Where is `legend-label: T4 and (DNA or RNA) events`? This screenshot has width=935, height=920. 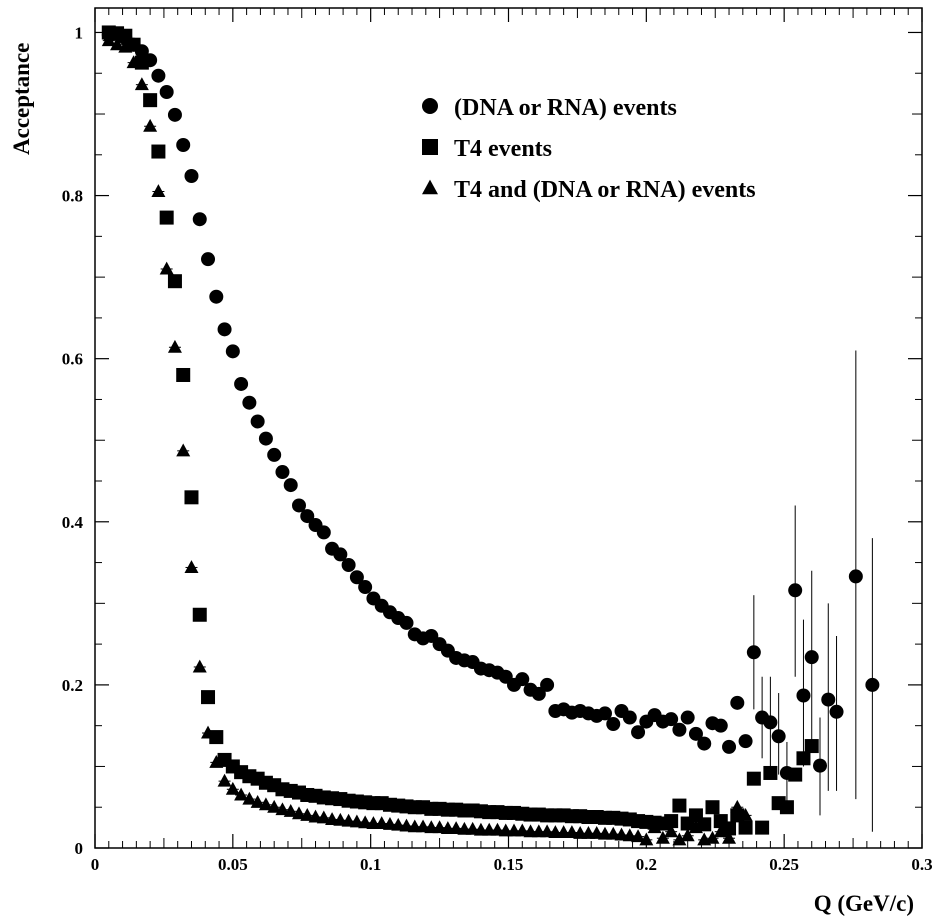 legend-label: T4 and (DNA or RNA) events is located at coordinates (605, 190).